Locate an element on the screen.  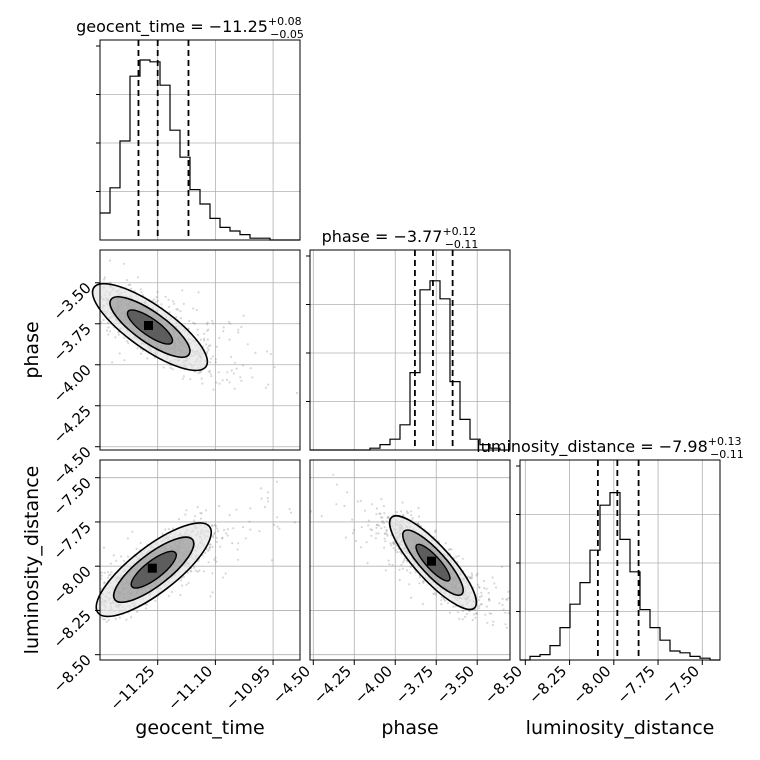
title-plus: +0.12 is located at coordinates (459, 231).